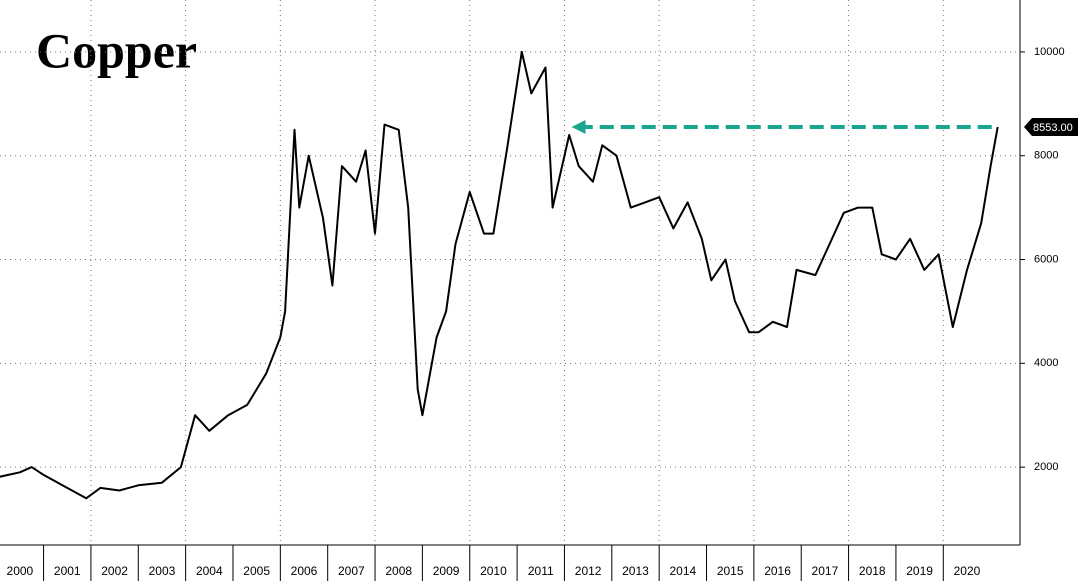  What do you see at coordinates (919, 571) in the screenshot?
I see `x-tick-label: 2019` at bounding box center [919, 571].